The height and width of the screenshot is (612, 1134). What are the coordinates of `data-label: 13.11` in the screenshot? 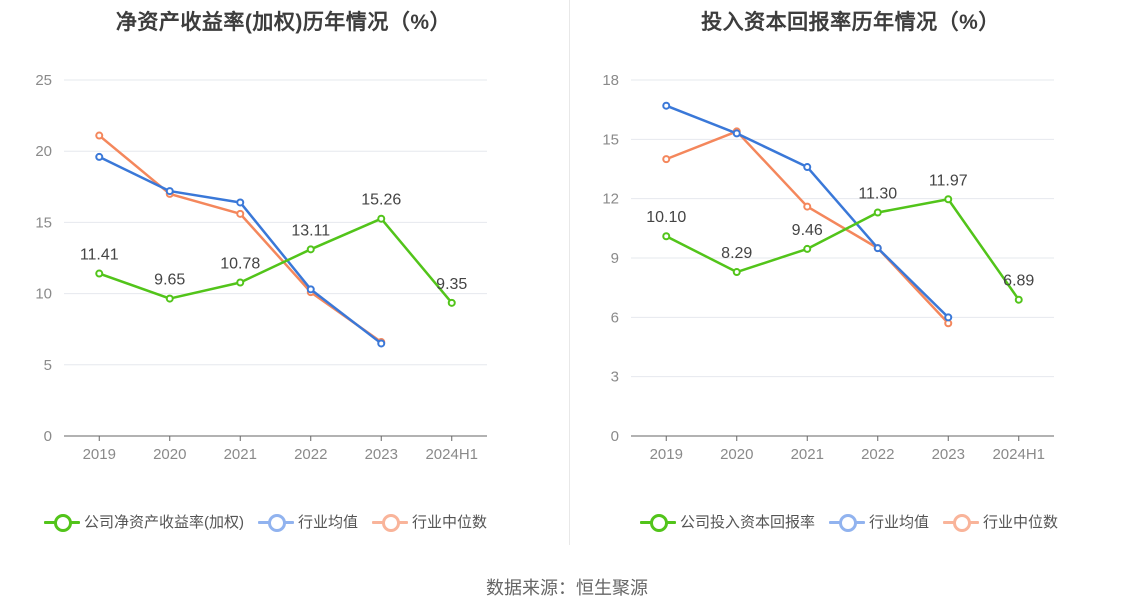 It's located at (310, 230).